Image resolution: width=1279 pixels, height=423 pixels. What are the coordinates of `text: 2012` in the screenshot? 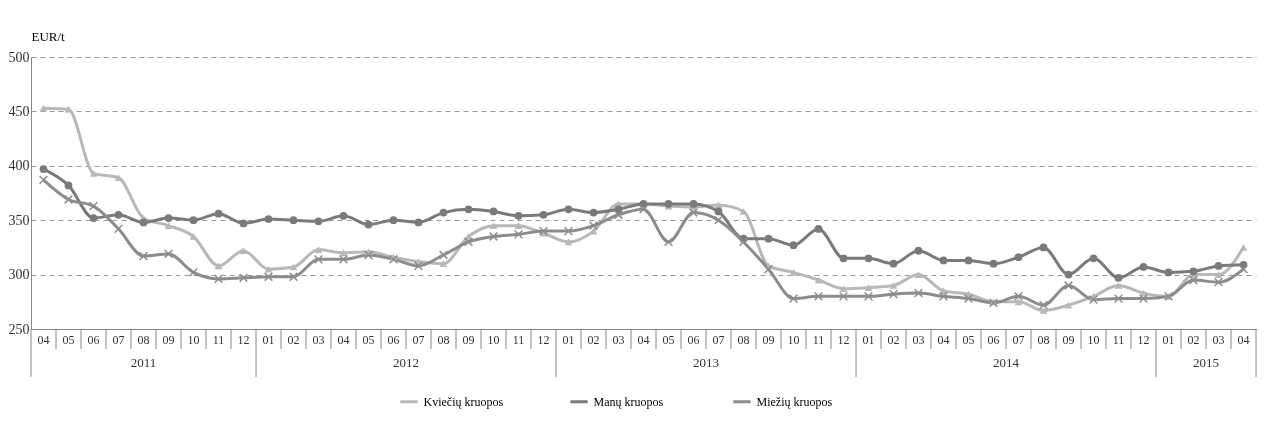 It's located at (406, 362).